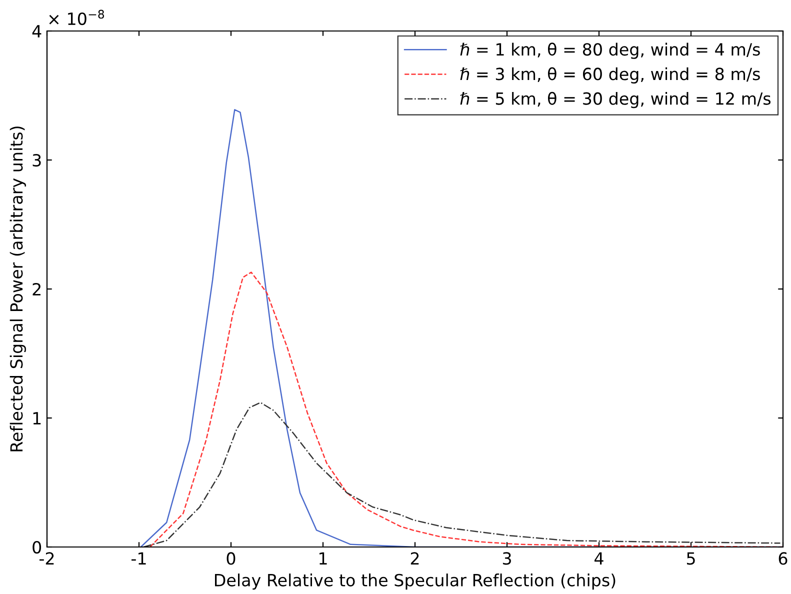 The height and width of the screenshot is (594, 791). I want to click on legend-label: ℏ = 3 km, θ = 60 deg, wind = 8 m/s, so click(610, 75).